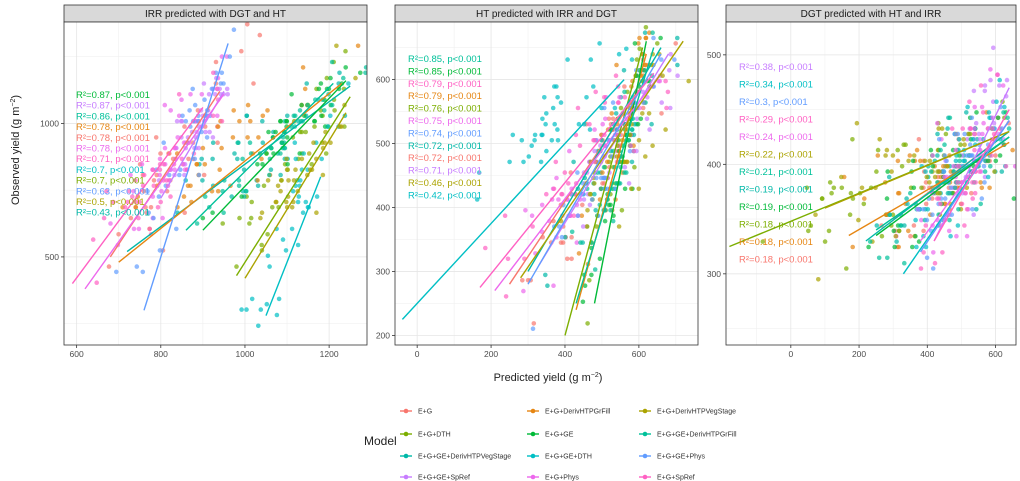 This screenshot has height=481, width=1020. Describe the element at coordinates (329, 354) in the screenshot. I see `x-tick-label: 1200` at that location.